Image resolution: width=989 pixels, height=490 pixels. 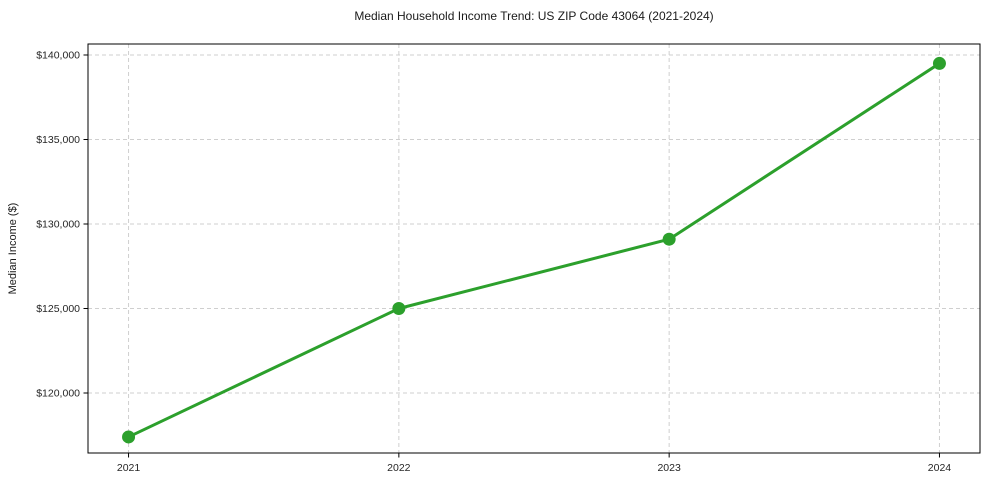 I want to click on y-axis-label: Median Income ($), so click(x=13, y=249).